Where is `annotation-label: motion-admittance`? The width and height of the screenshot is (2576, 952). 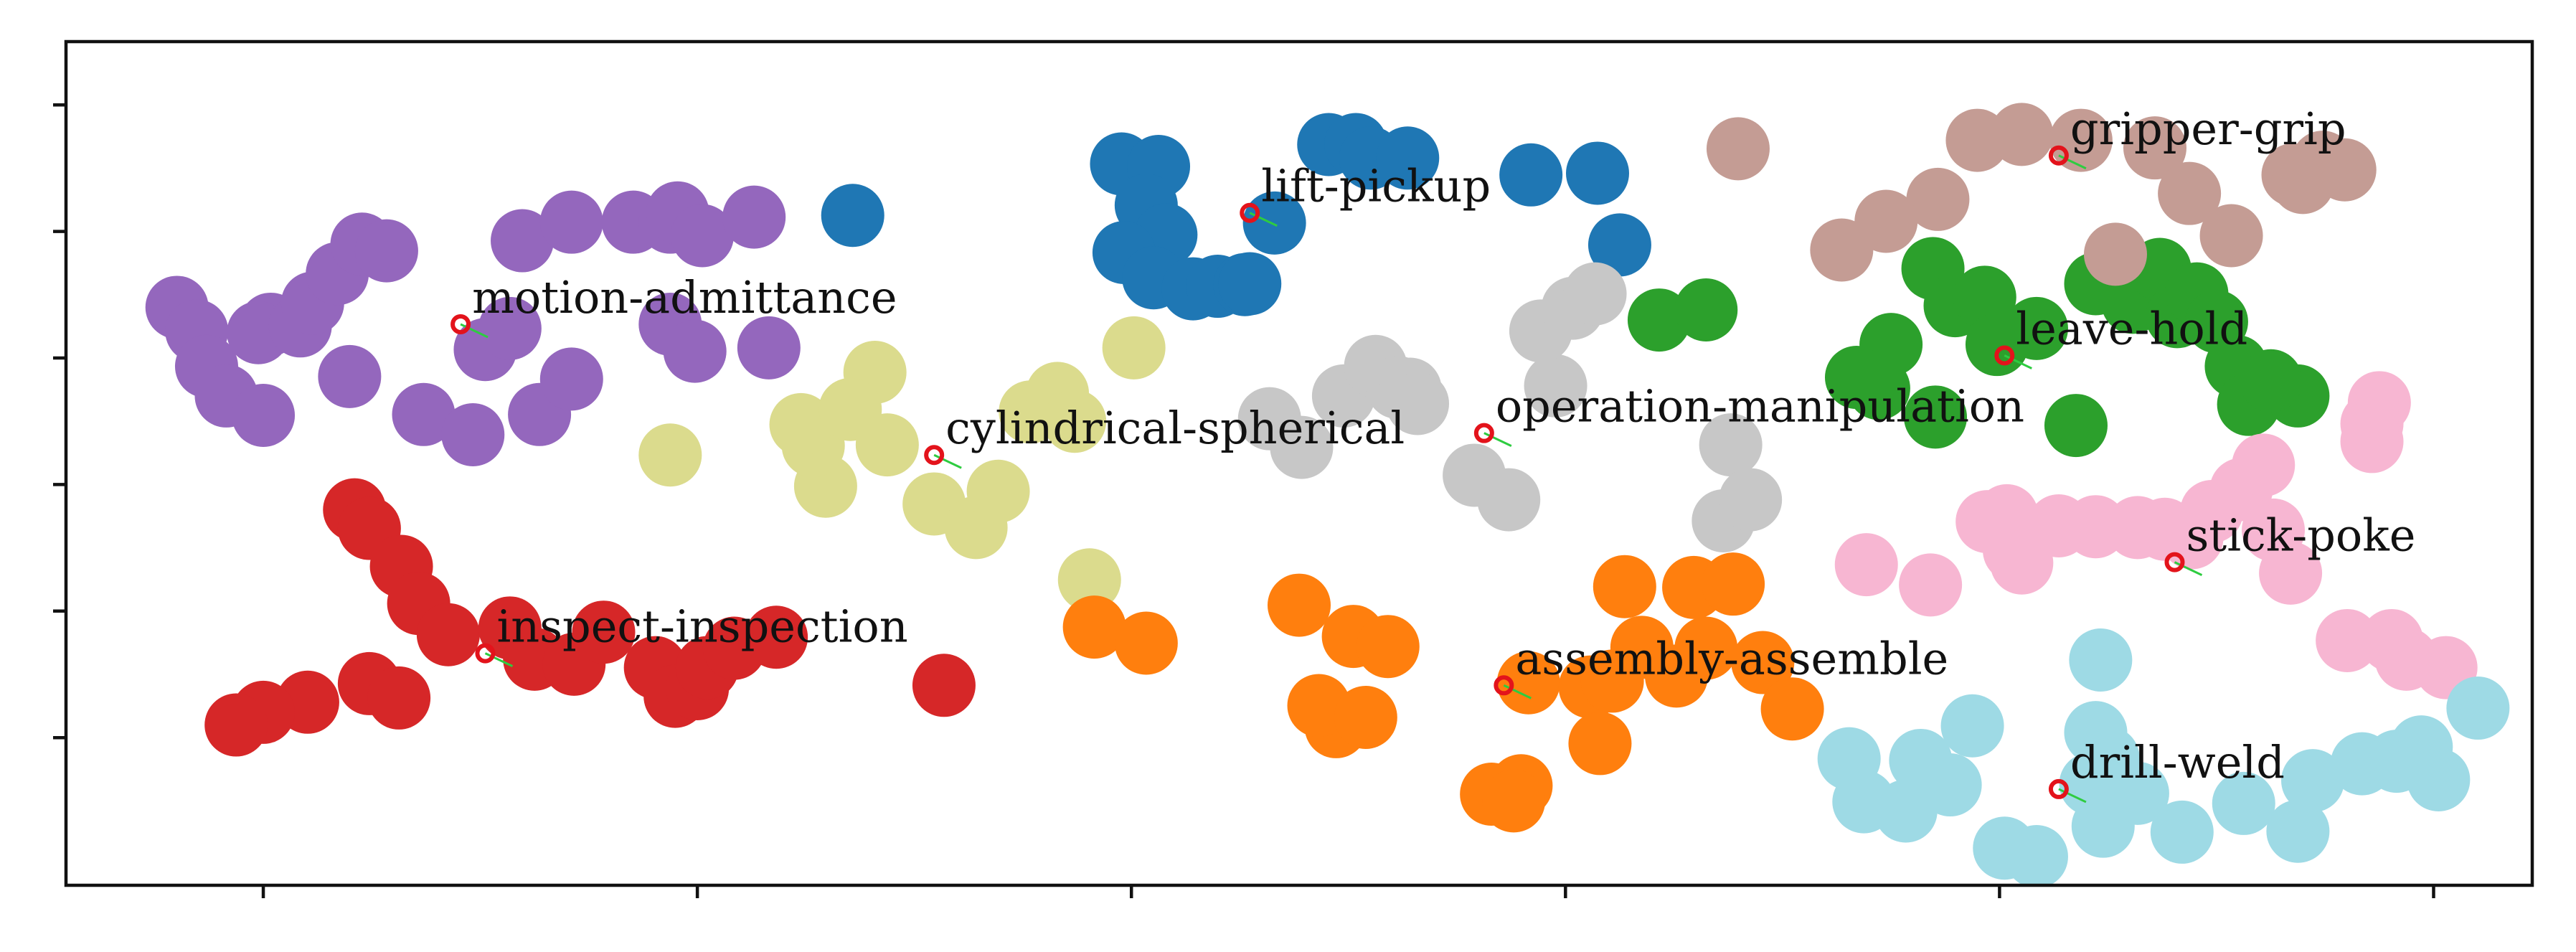 annotation-label: motion-admittance is located at coordinates (684, 297).